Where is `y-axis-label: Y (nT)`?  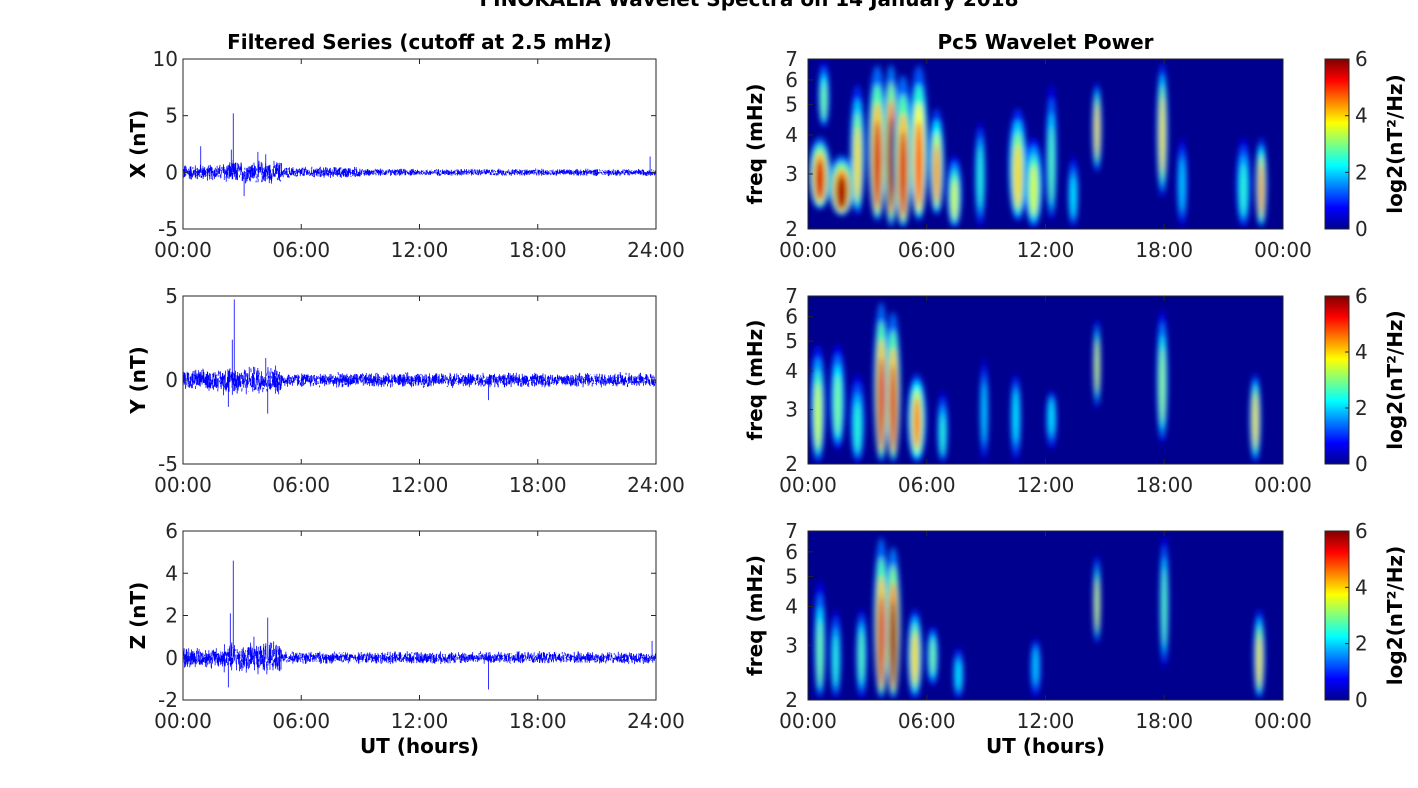
y-axis-label: Y (nT) is located at coordinates (138, 380).